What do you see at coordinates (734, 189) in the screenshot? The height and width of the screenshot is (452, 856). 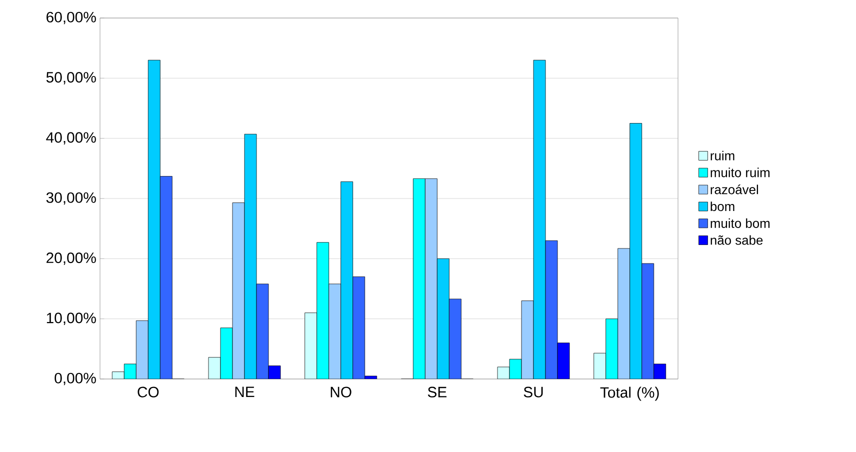 I see `legend-label: razoável` at bounding box center [734, 189].